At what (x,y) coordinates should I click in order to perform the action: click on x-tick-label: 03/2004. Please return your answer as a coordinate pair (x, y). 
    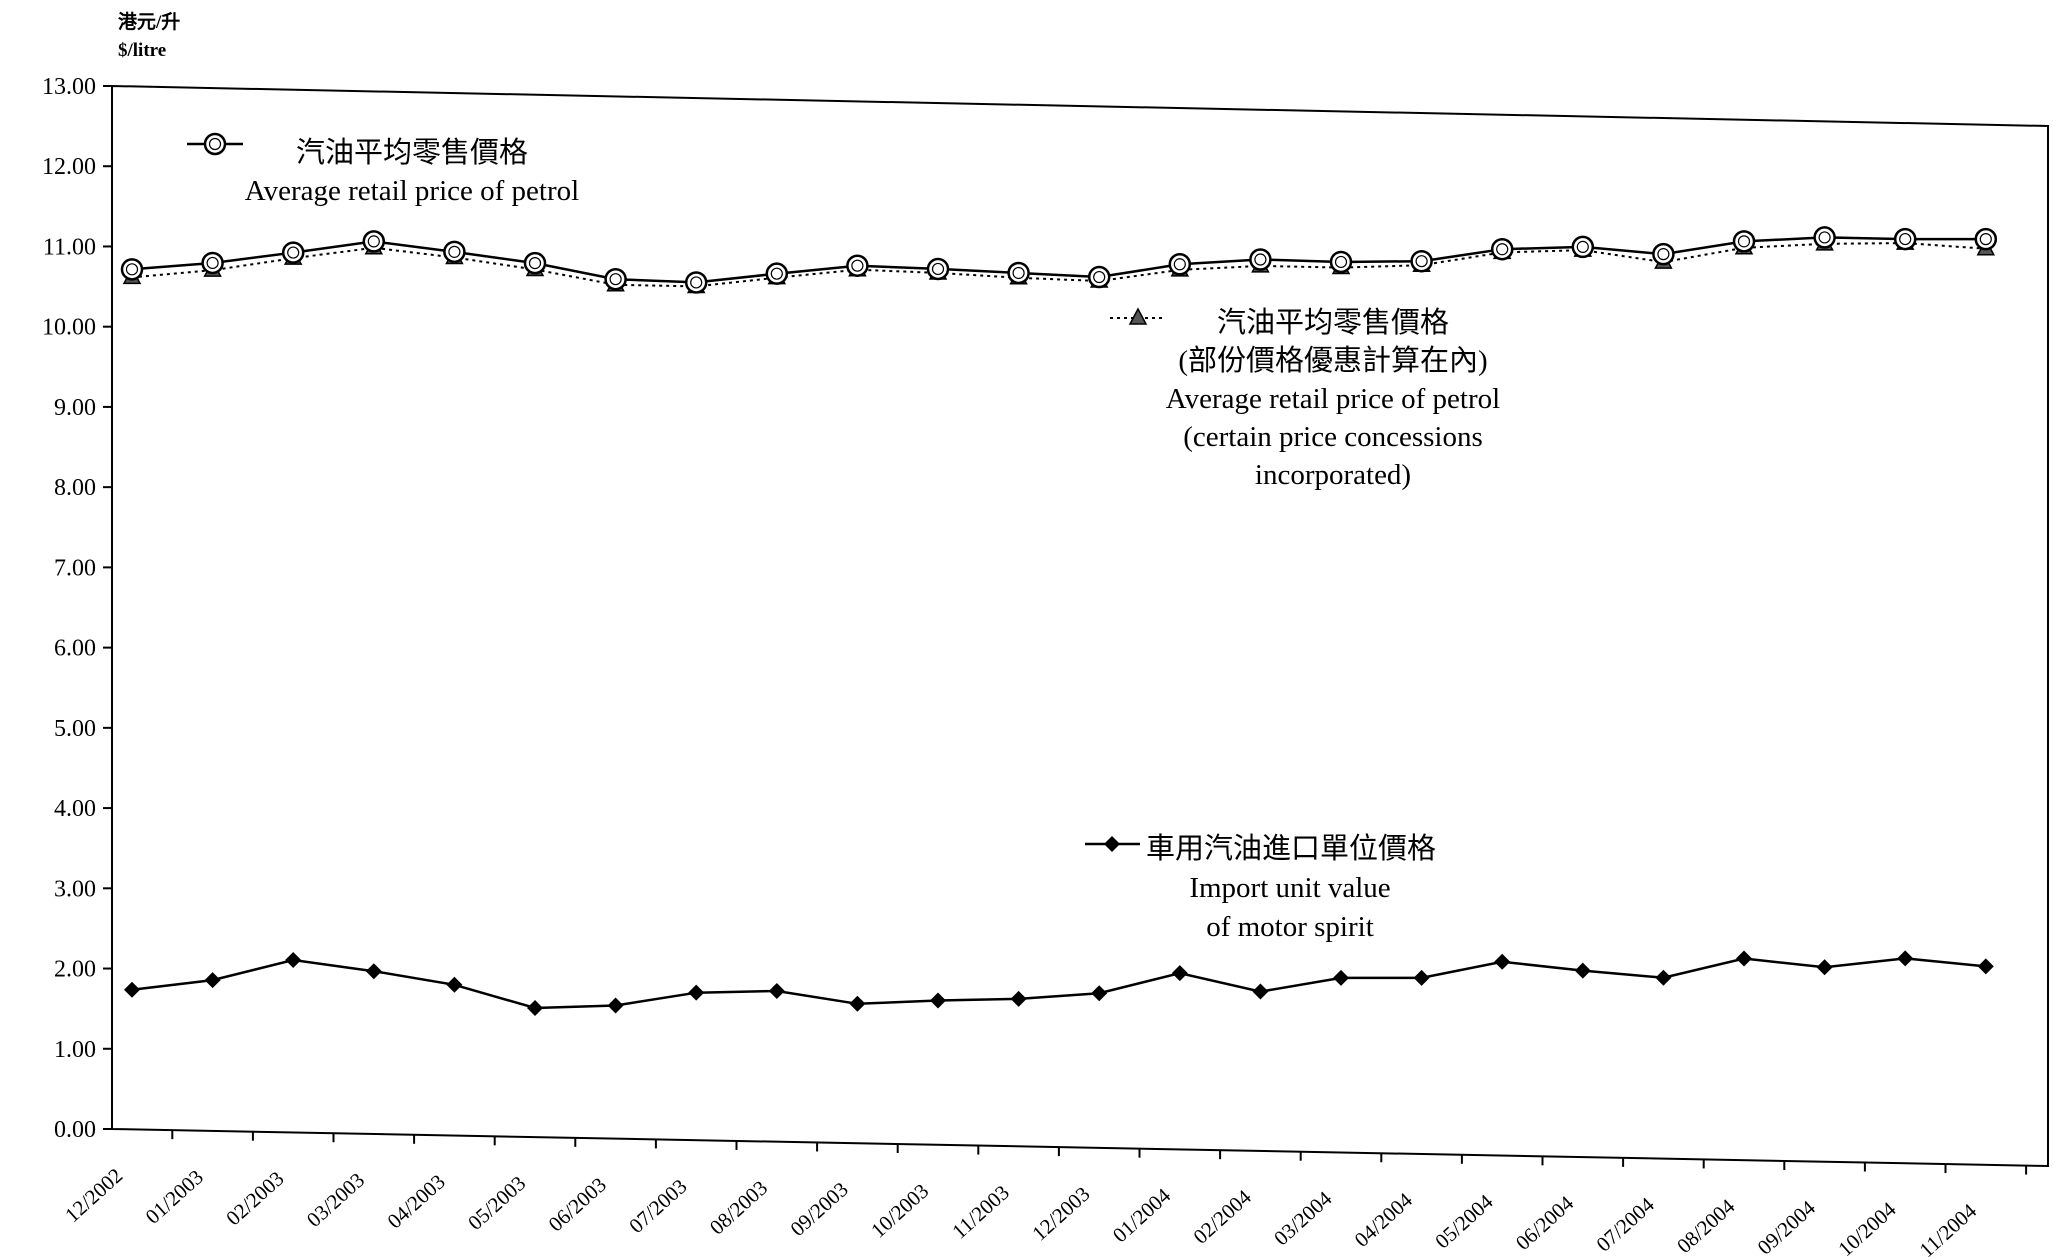
    Looking at the image, I should click on (1303, 1218).